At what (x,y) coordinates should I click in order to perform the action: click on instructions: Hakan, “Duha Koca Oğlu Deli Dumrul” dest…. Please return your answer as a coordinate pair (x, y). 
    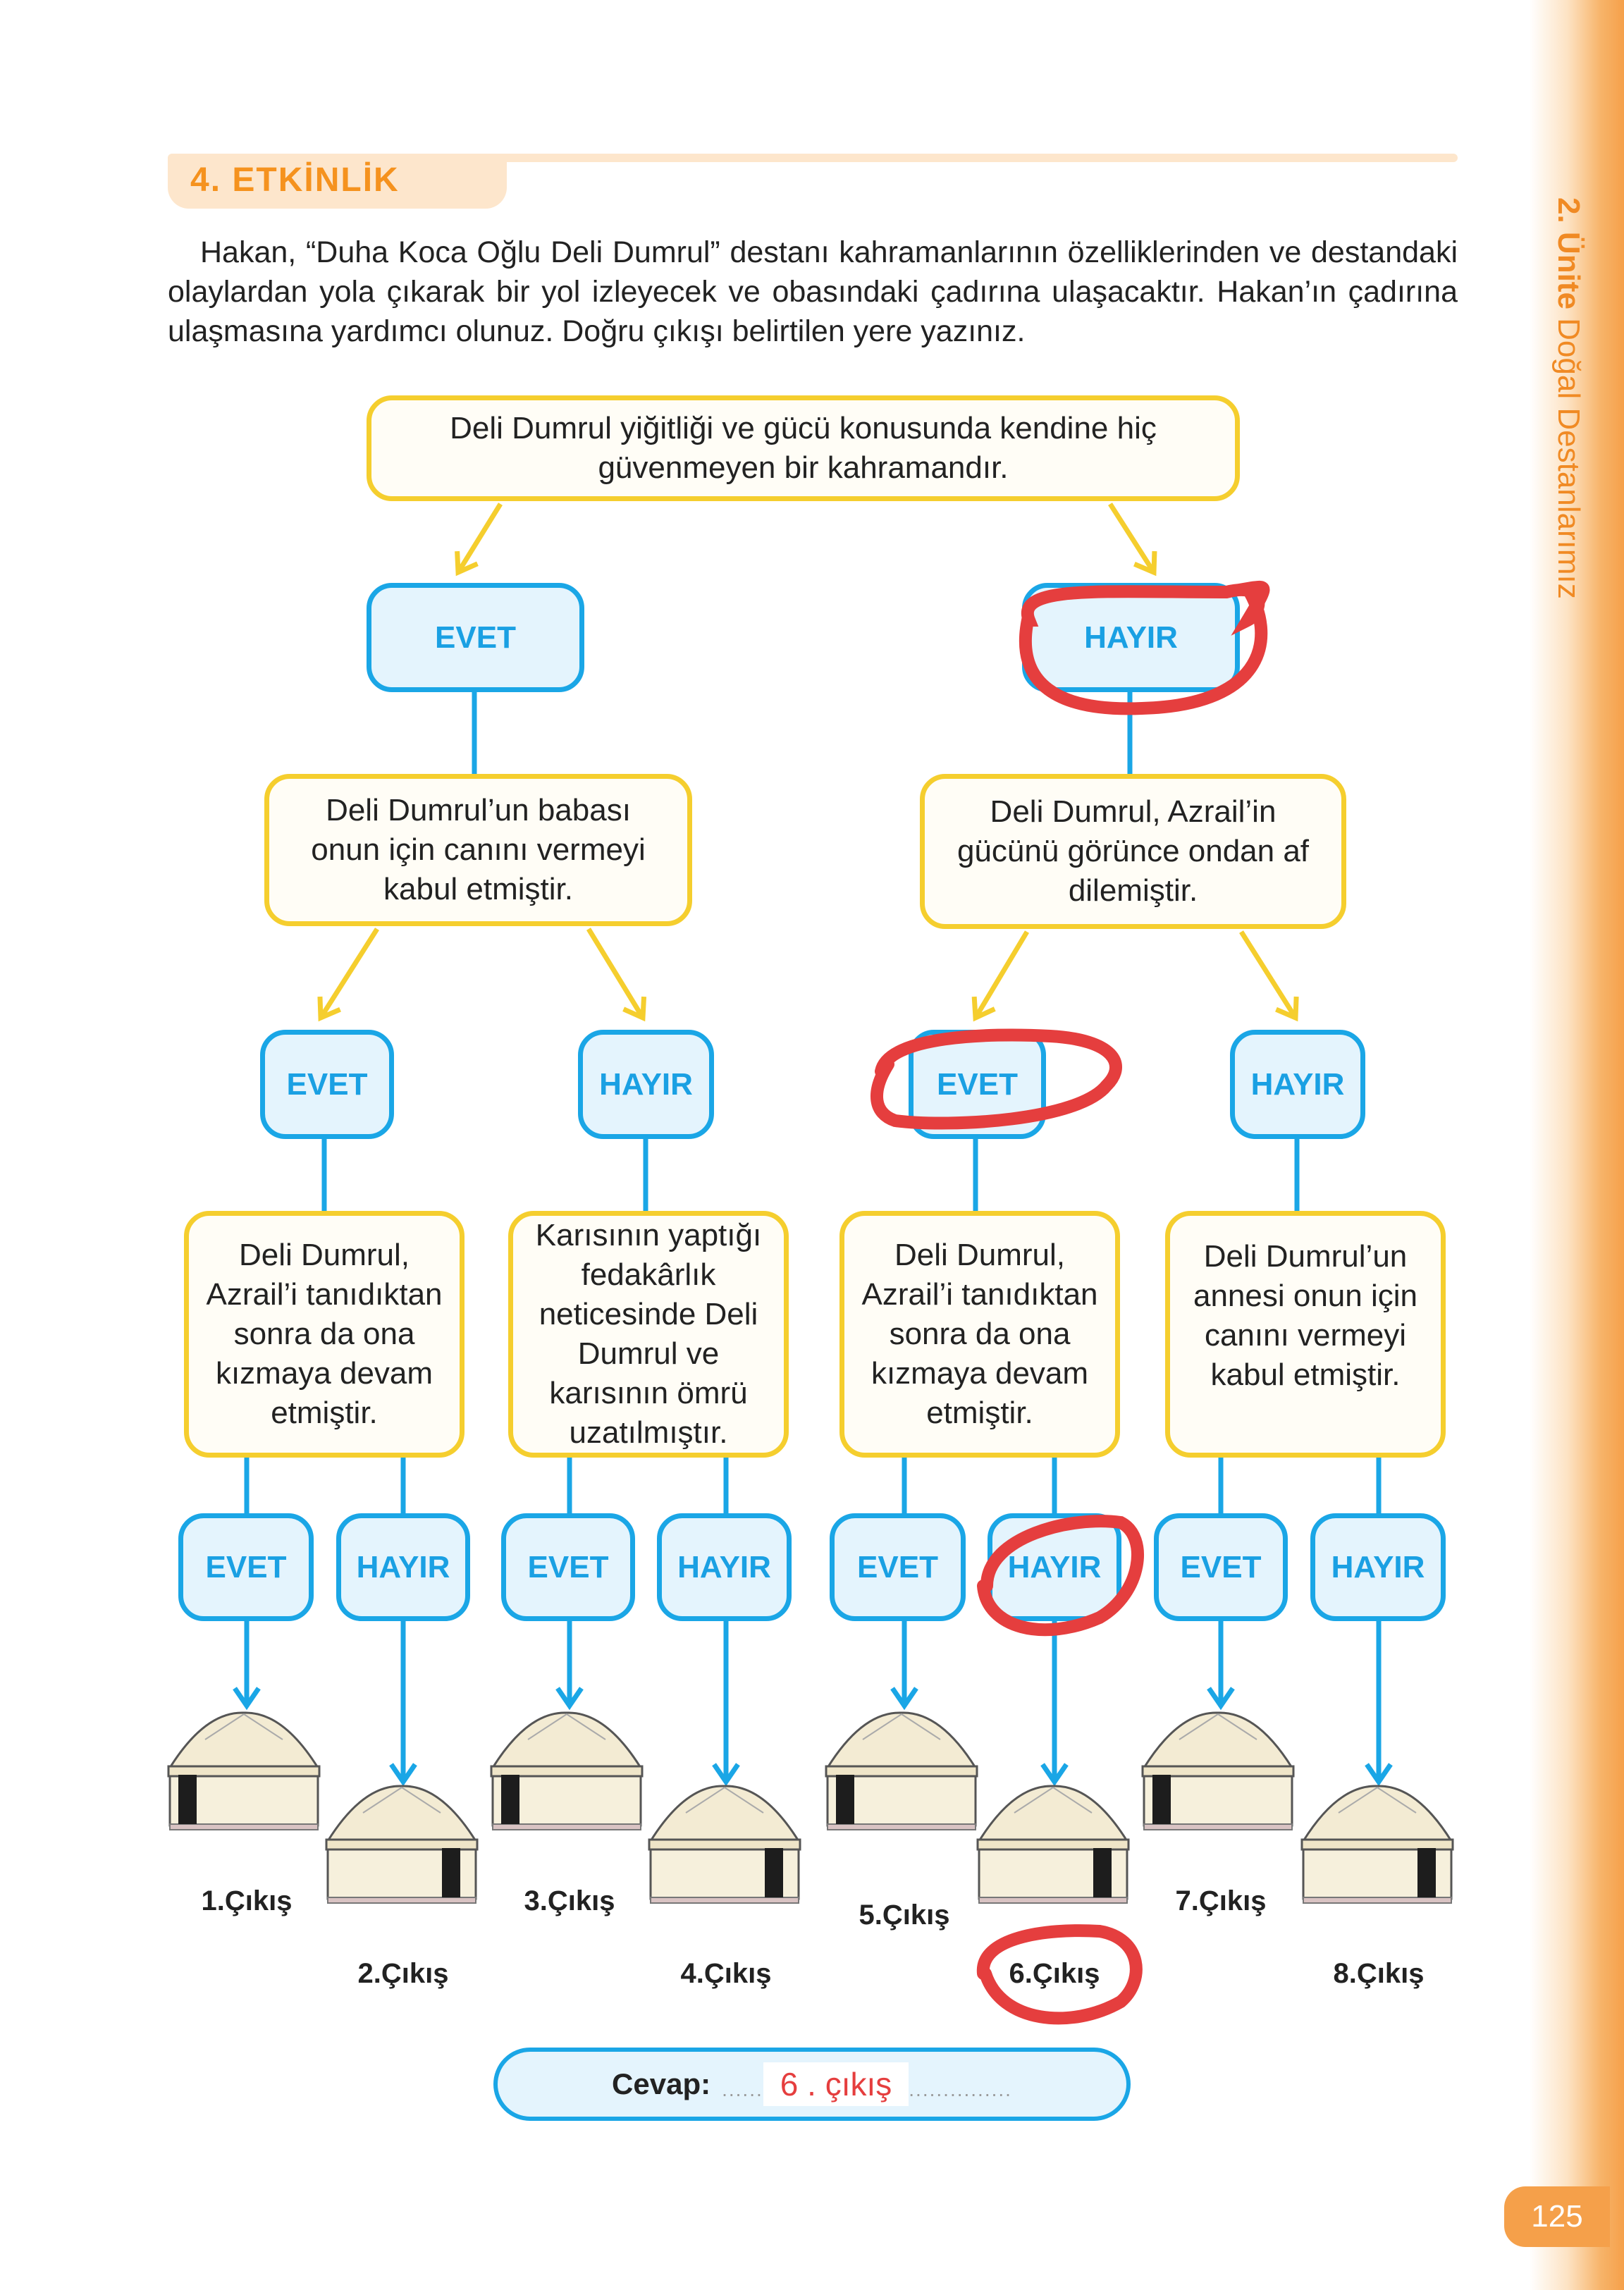
    Looking at the image, I should click on (813, 292).